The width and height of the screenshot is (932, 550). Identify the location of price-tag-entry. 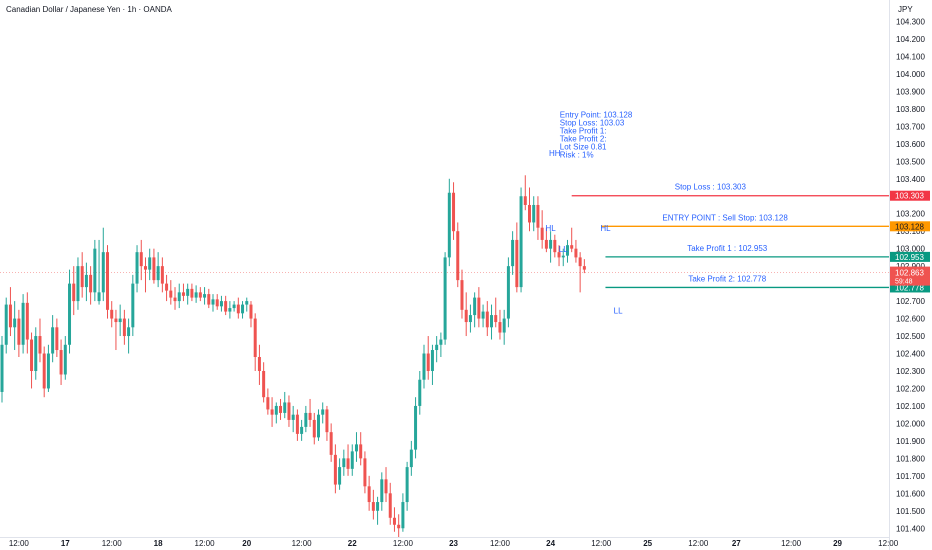
(910, 226).